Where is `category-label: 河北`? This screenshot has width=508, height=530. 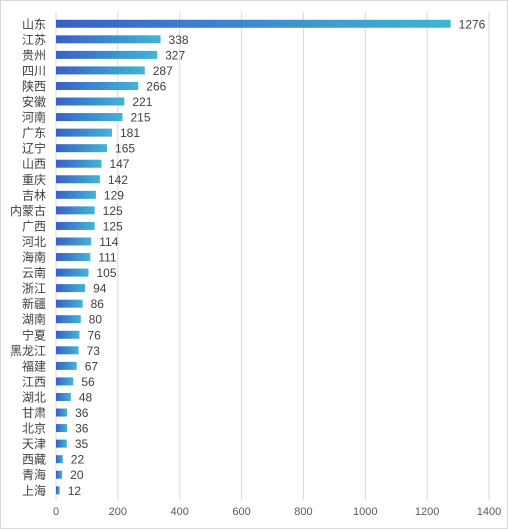
category-label: 河北 is located at coordinates (34, 242).